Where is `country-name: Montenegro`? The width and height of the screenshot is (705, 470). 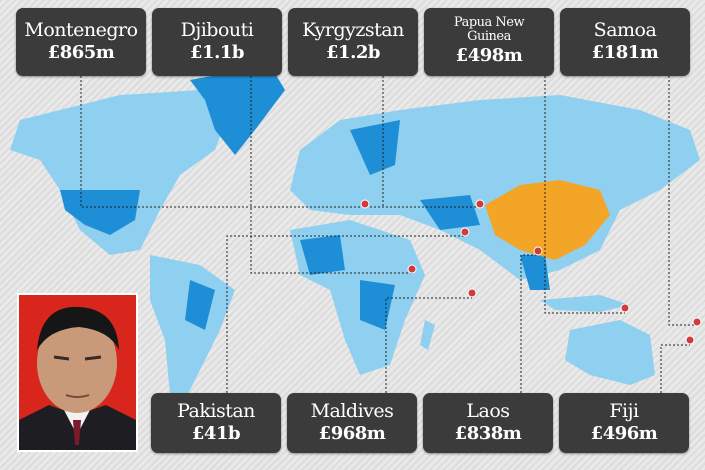 country-name: Montenegro is located at coordinates (81, 30).